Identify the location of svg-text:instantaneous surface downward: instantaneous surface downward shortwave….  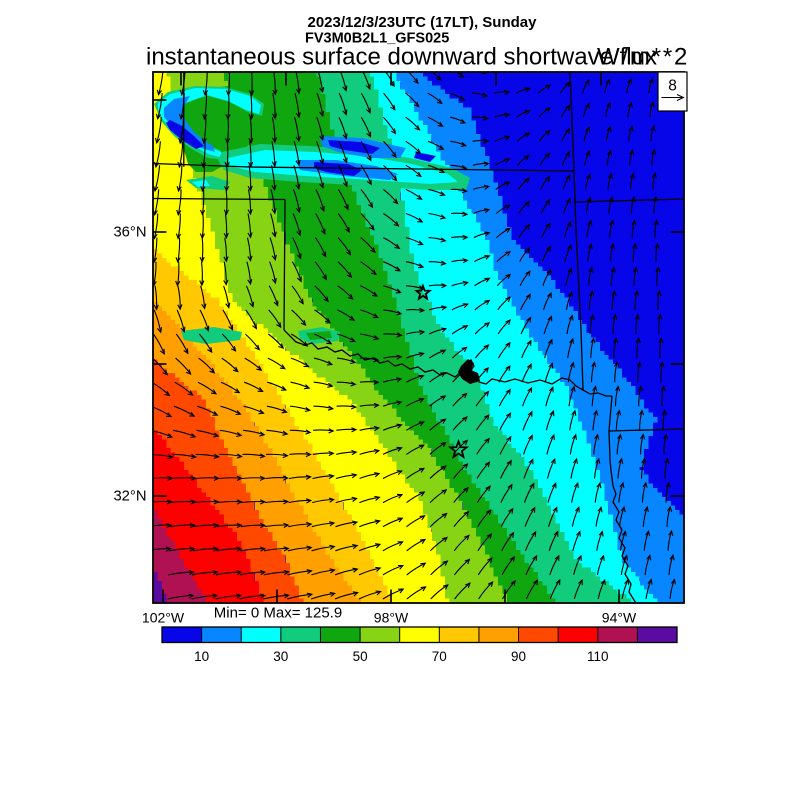
(401, 57).